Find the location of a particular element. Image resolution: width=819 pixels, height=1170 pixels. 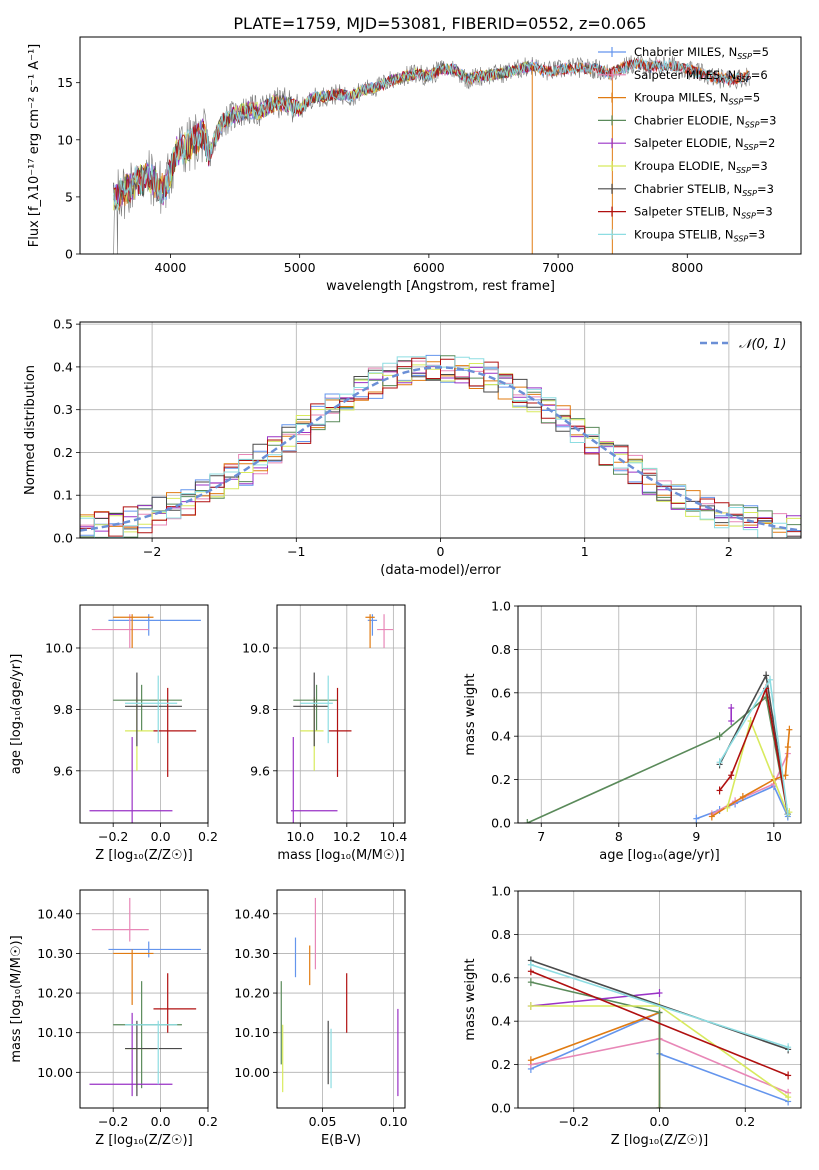

histogram-kroupa-stelib is located at coordinates (440, 447).